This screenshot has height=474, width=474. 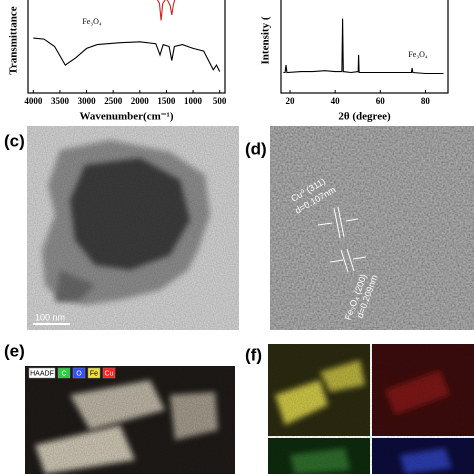 What do you see at coordinates (336, 101) in the screenshot?
I see `x-tick-label: 40` at bounding box center [336, 101].